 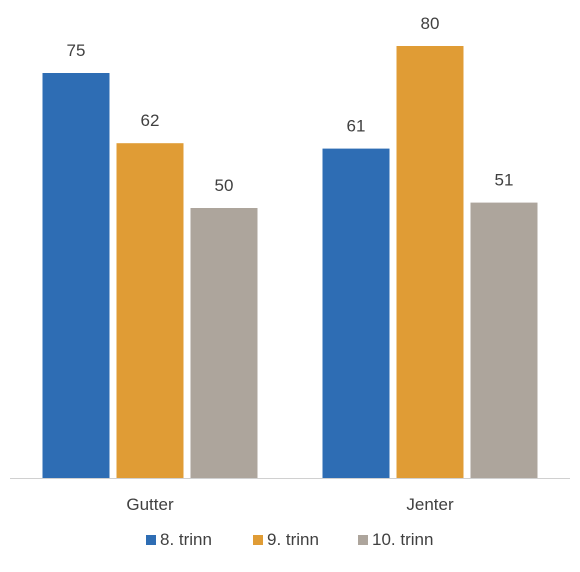 I want to click on category-label-jenter: Jenter, so click(x=430, y=504).